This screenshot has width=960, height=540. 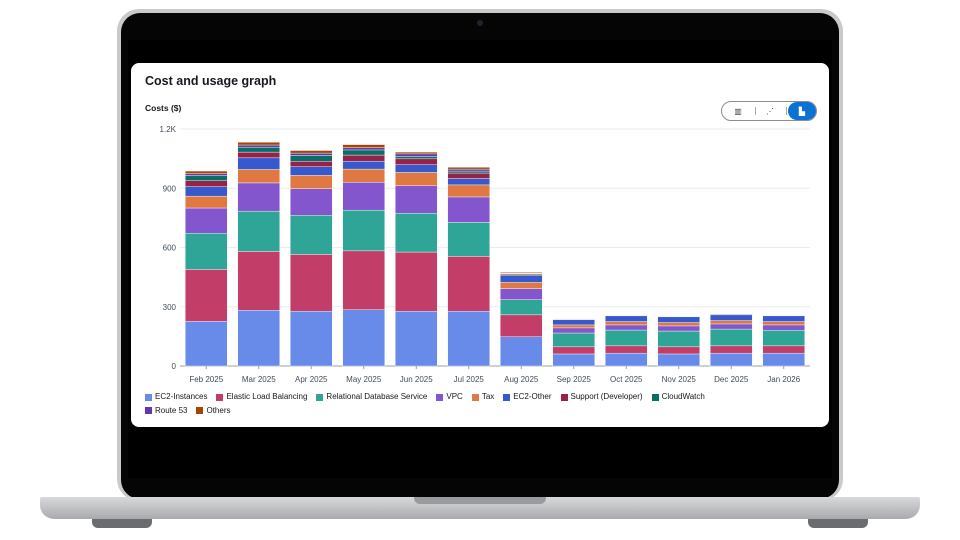 I want to click on laptop-foot, so click(x=838, y=523).